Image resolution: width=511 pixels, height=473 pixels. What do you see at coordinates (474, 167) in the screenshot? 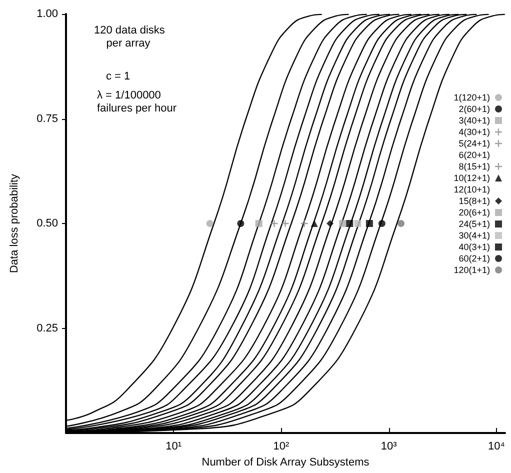
I see `legend-label: 8(15+1)` at bounding box center [474, 167].